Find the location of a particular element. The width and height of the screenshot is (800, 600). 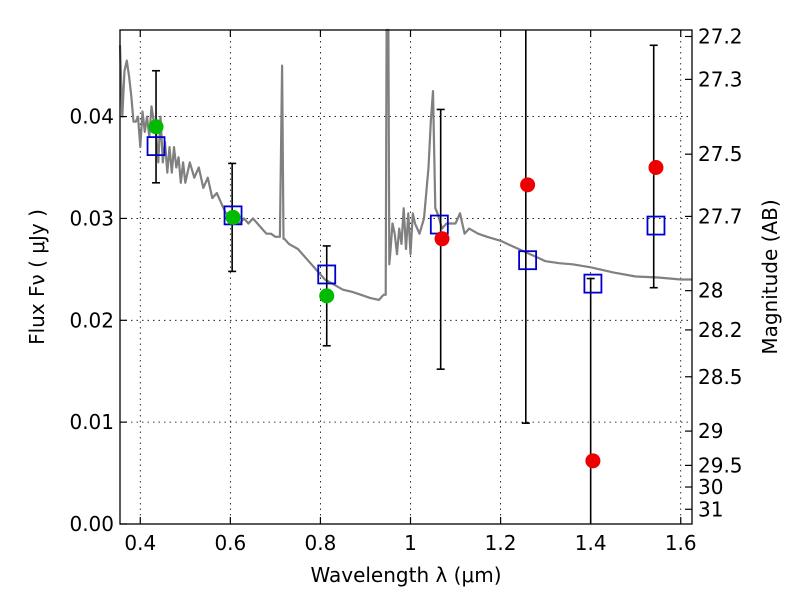

y2-tick-label: 28 is located at coordinates (710, 291).